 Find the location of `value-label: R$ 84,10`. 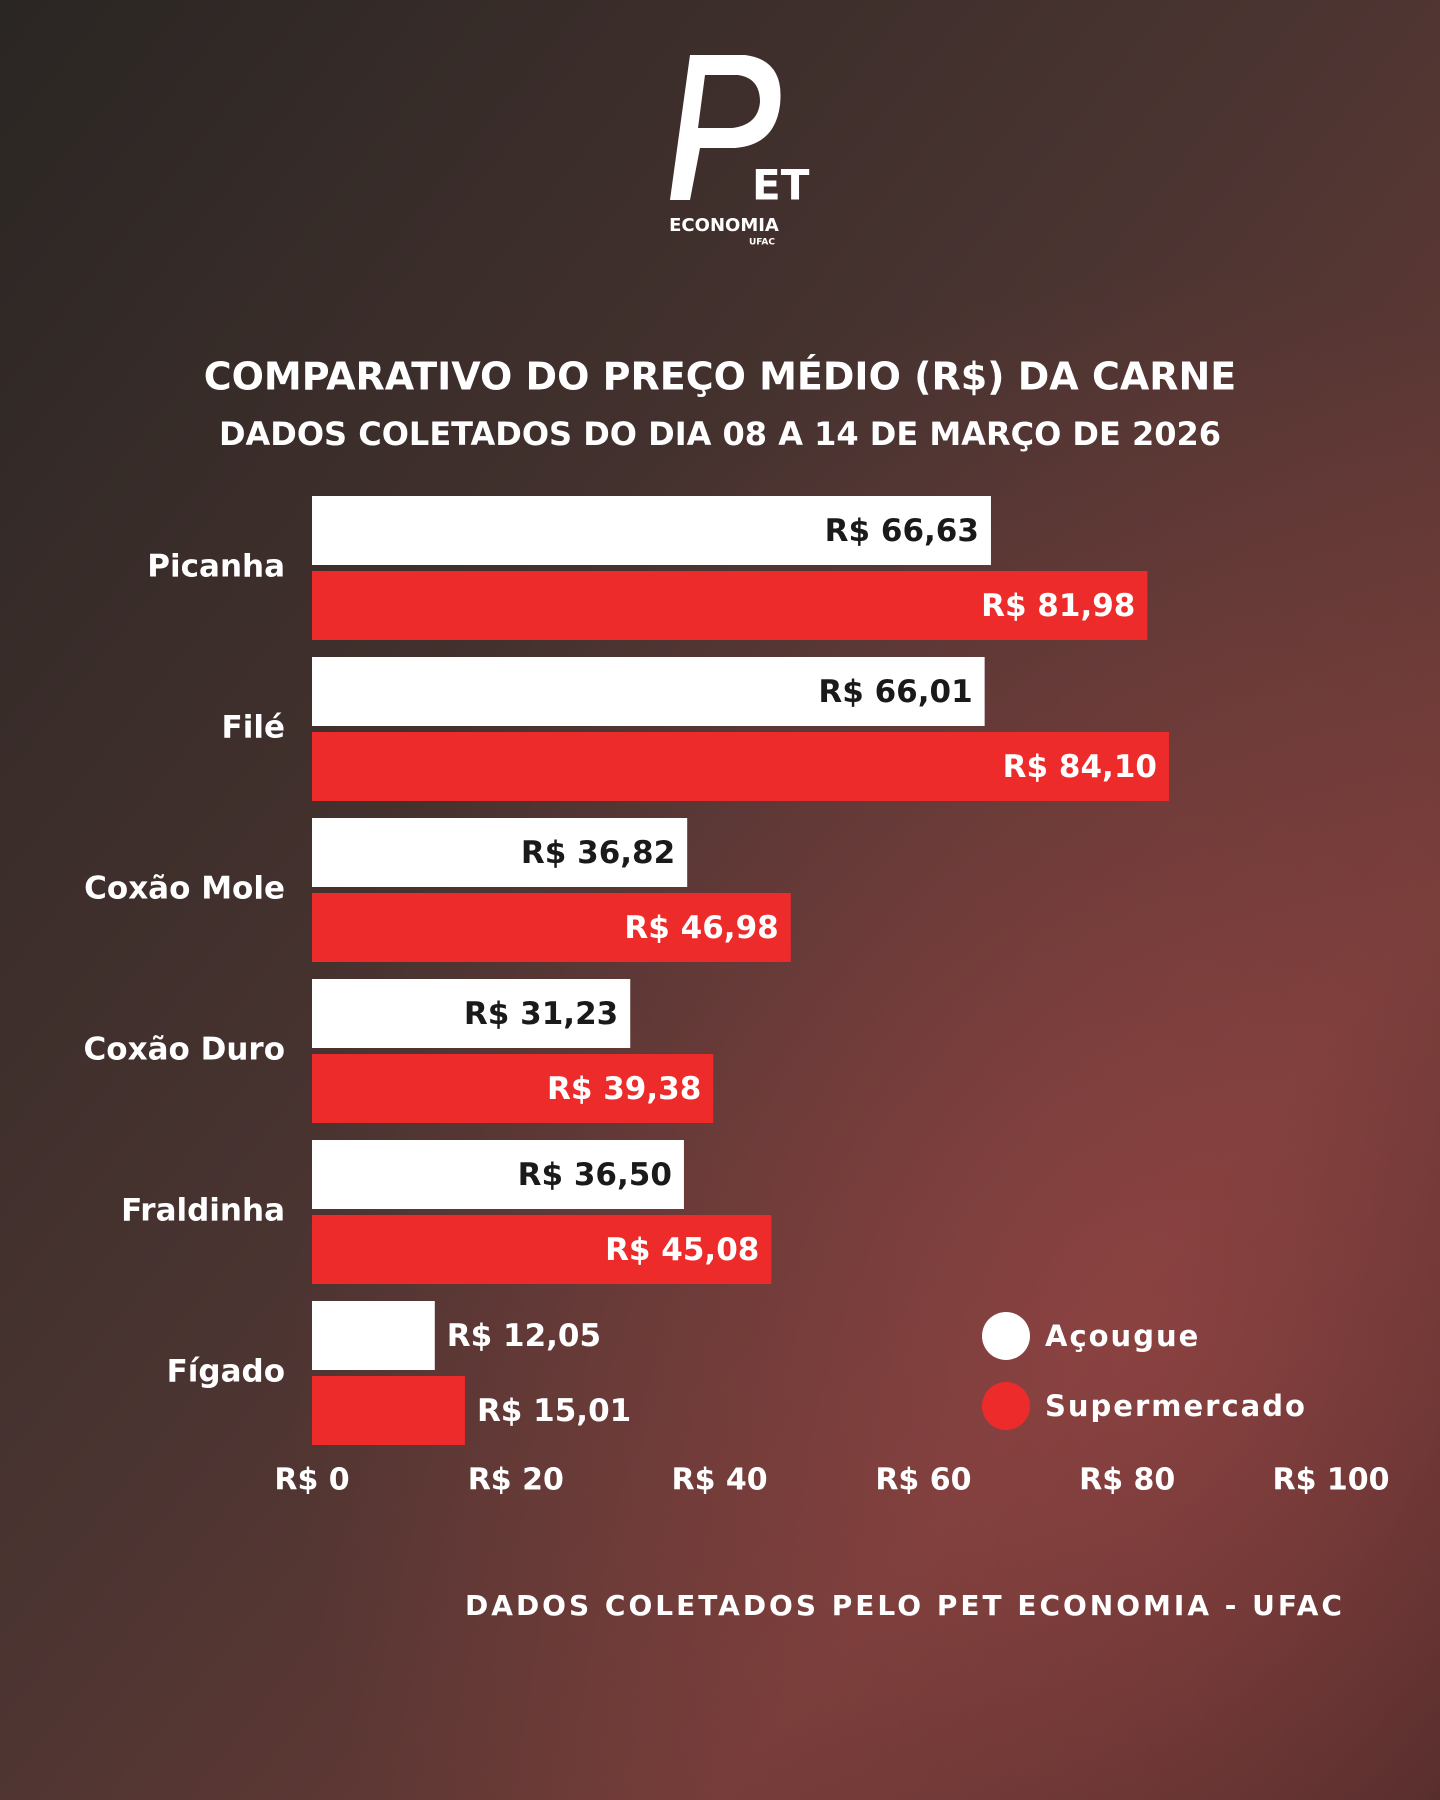

value-label: R$ 84,10 is located at coordinates (1080, 767).